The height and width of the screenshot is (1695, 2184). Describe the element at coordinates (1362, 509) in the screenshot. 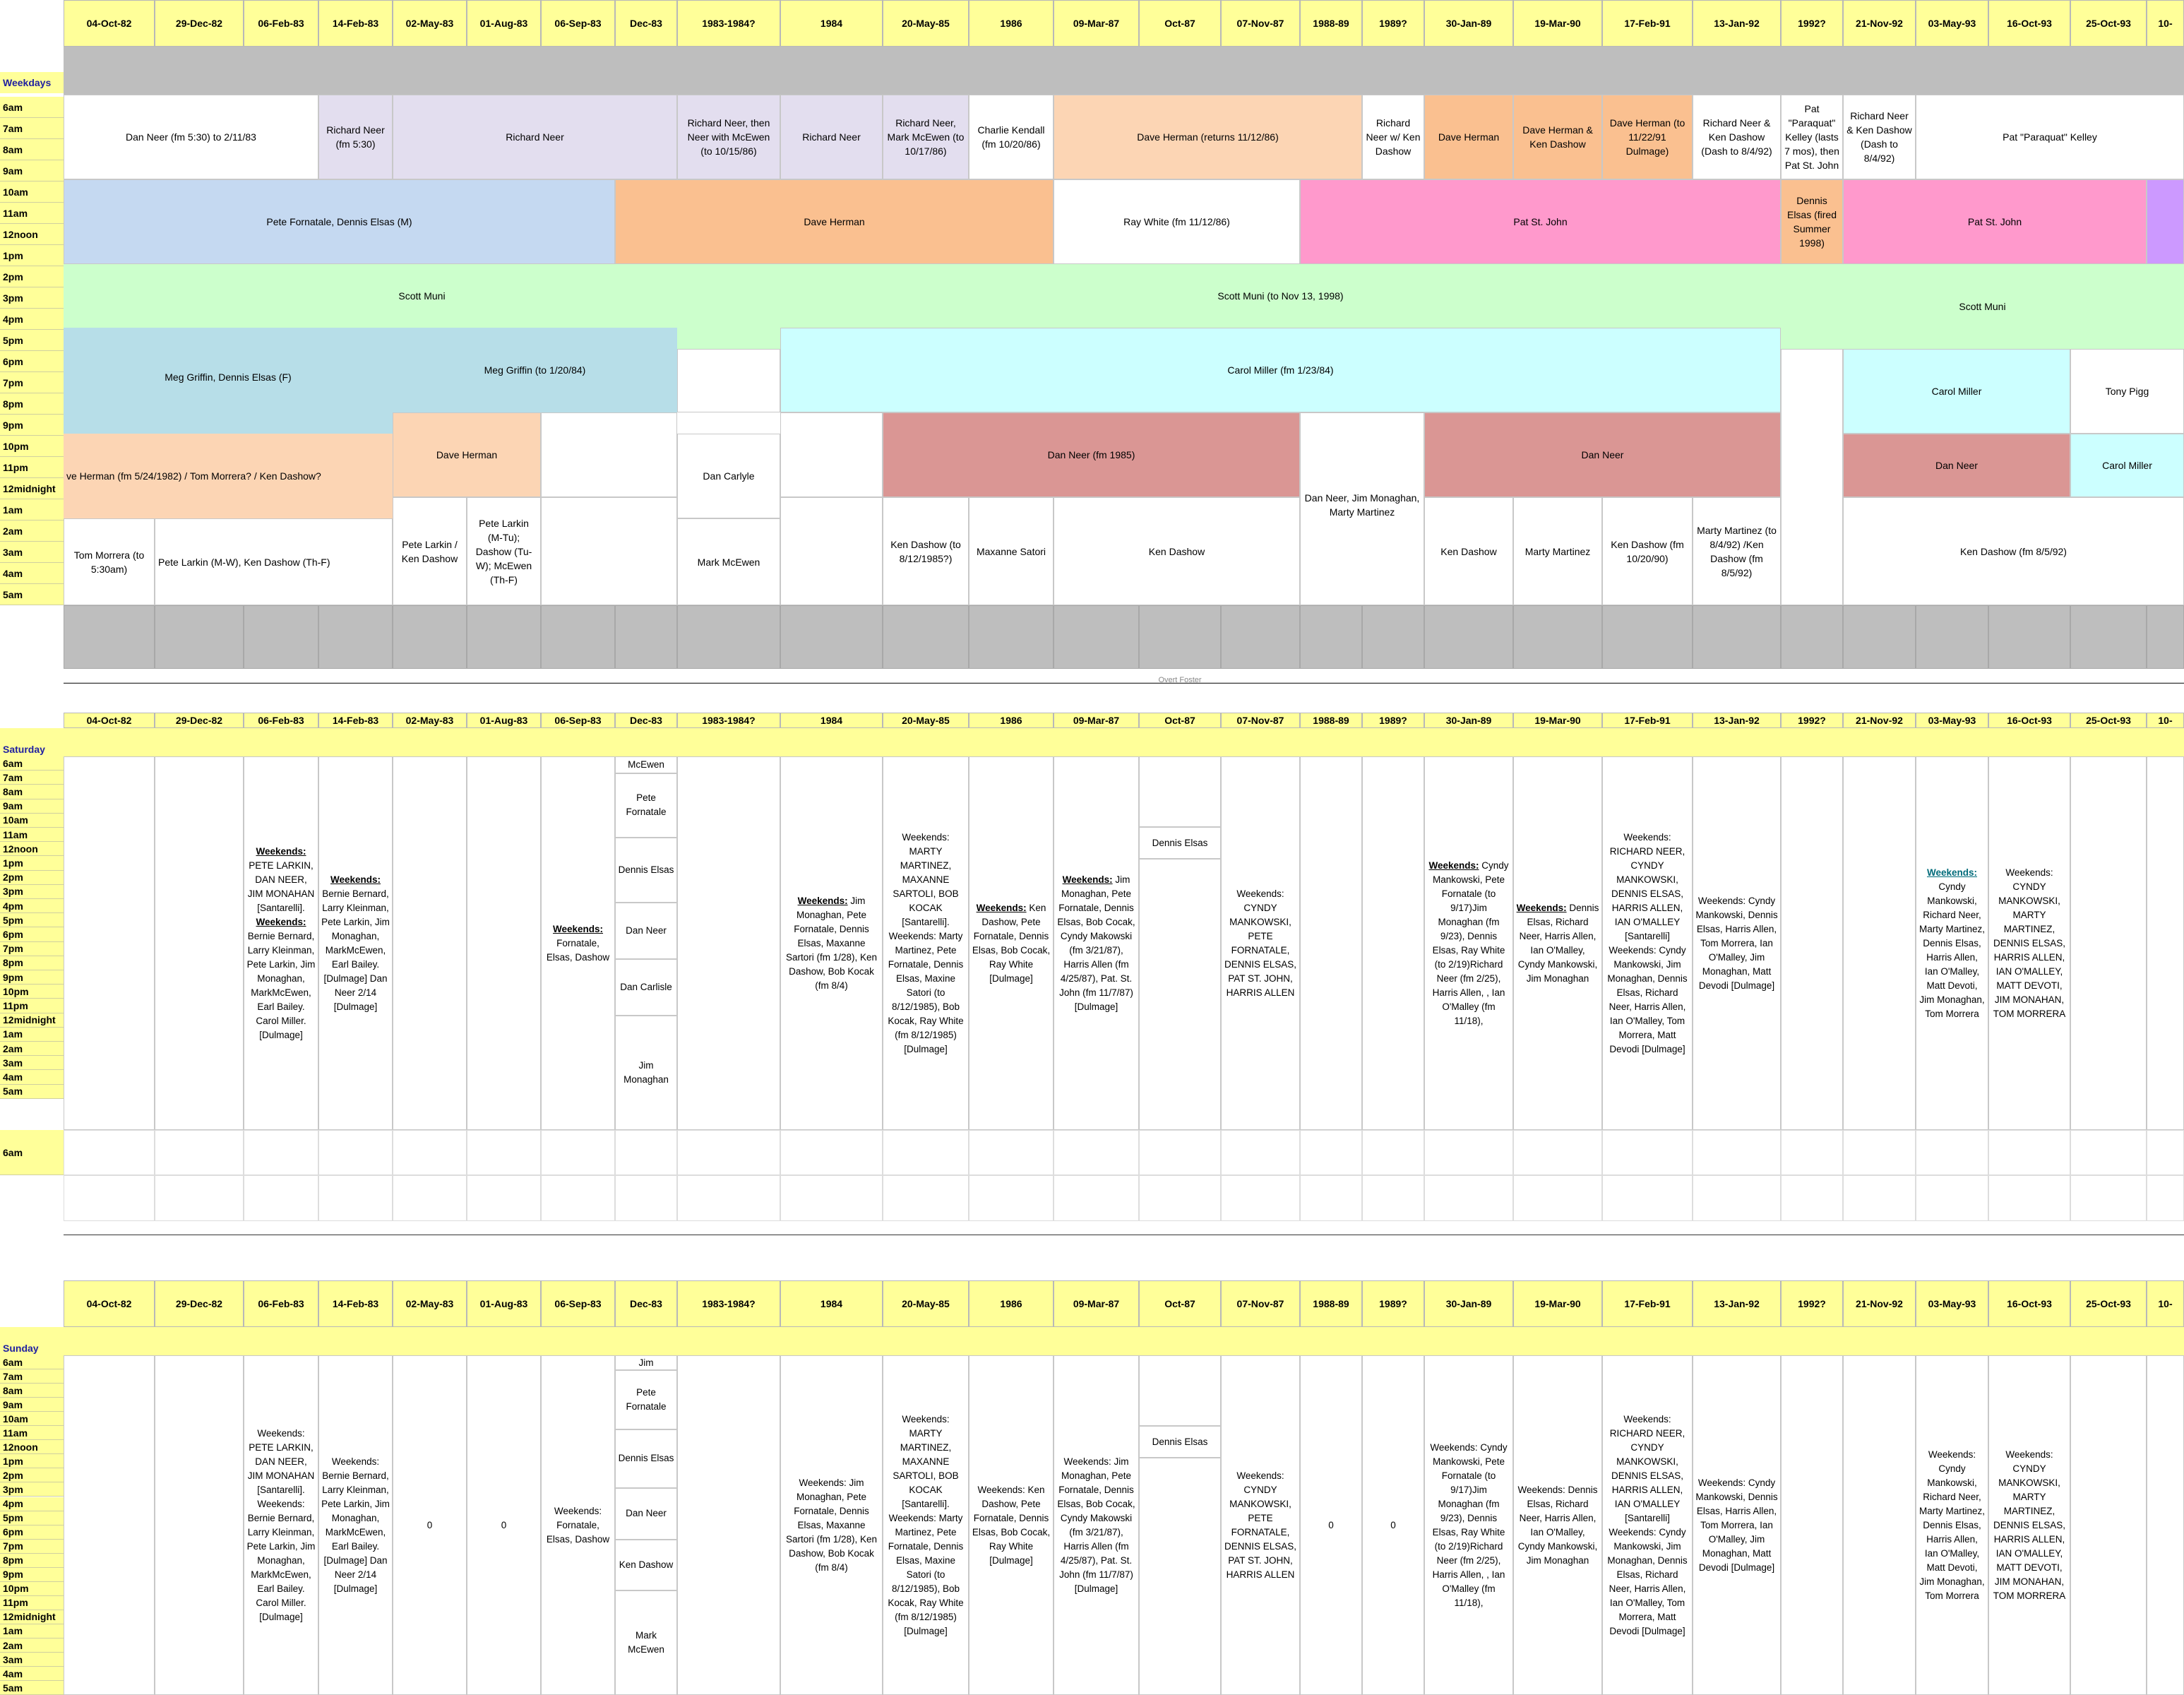

I see `show-cell: Dan Neer, Jim Monaghan, Marty Martinez` at that location.